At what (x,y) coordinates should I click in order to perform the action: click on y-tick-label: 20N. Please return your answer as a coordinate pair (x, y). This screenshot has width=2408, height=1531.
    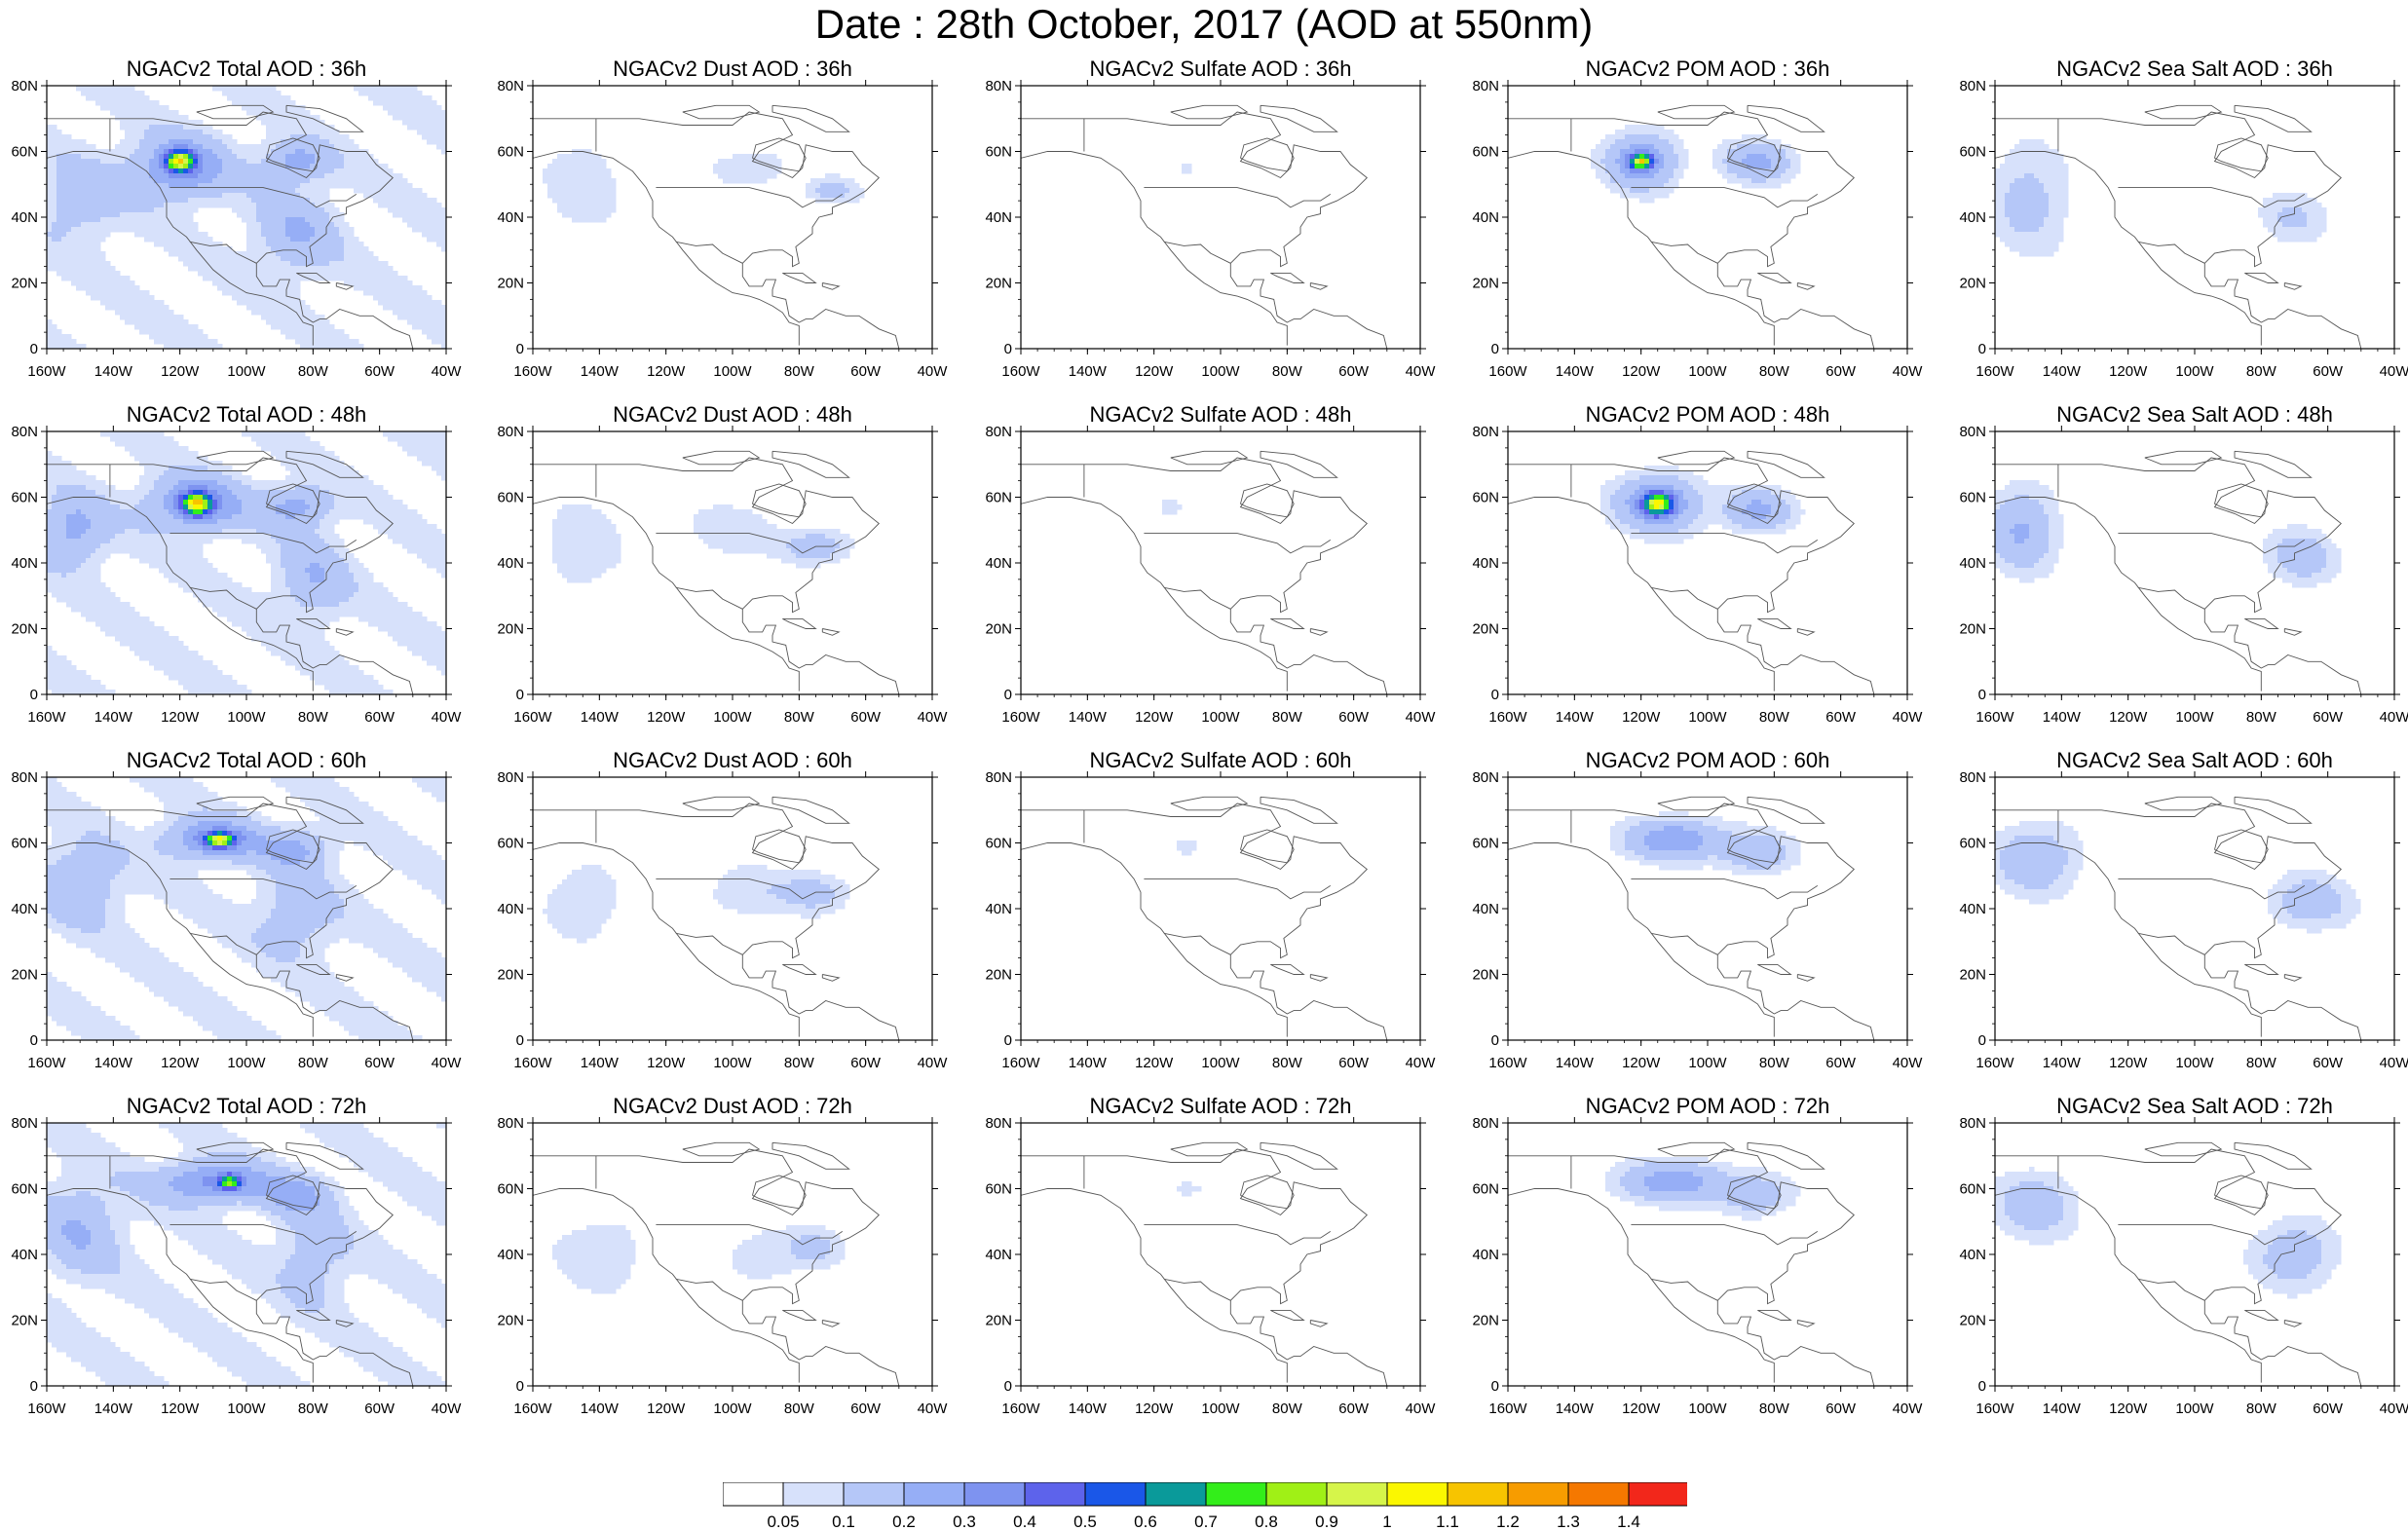
    Looking at the image, I should click on (998, 284).